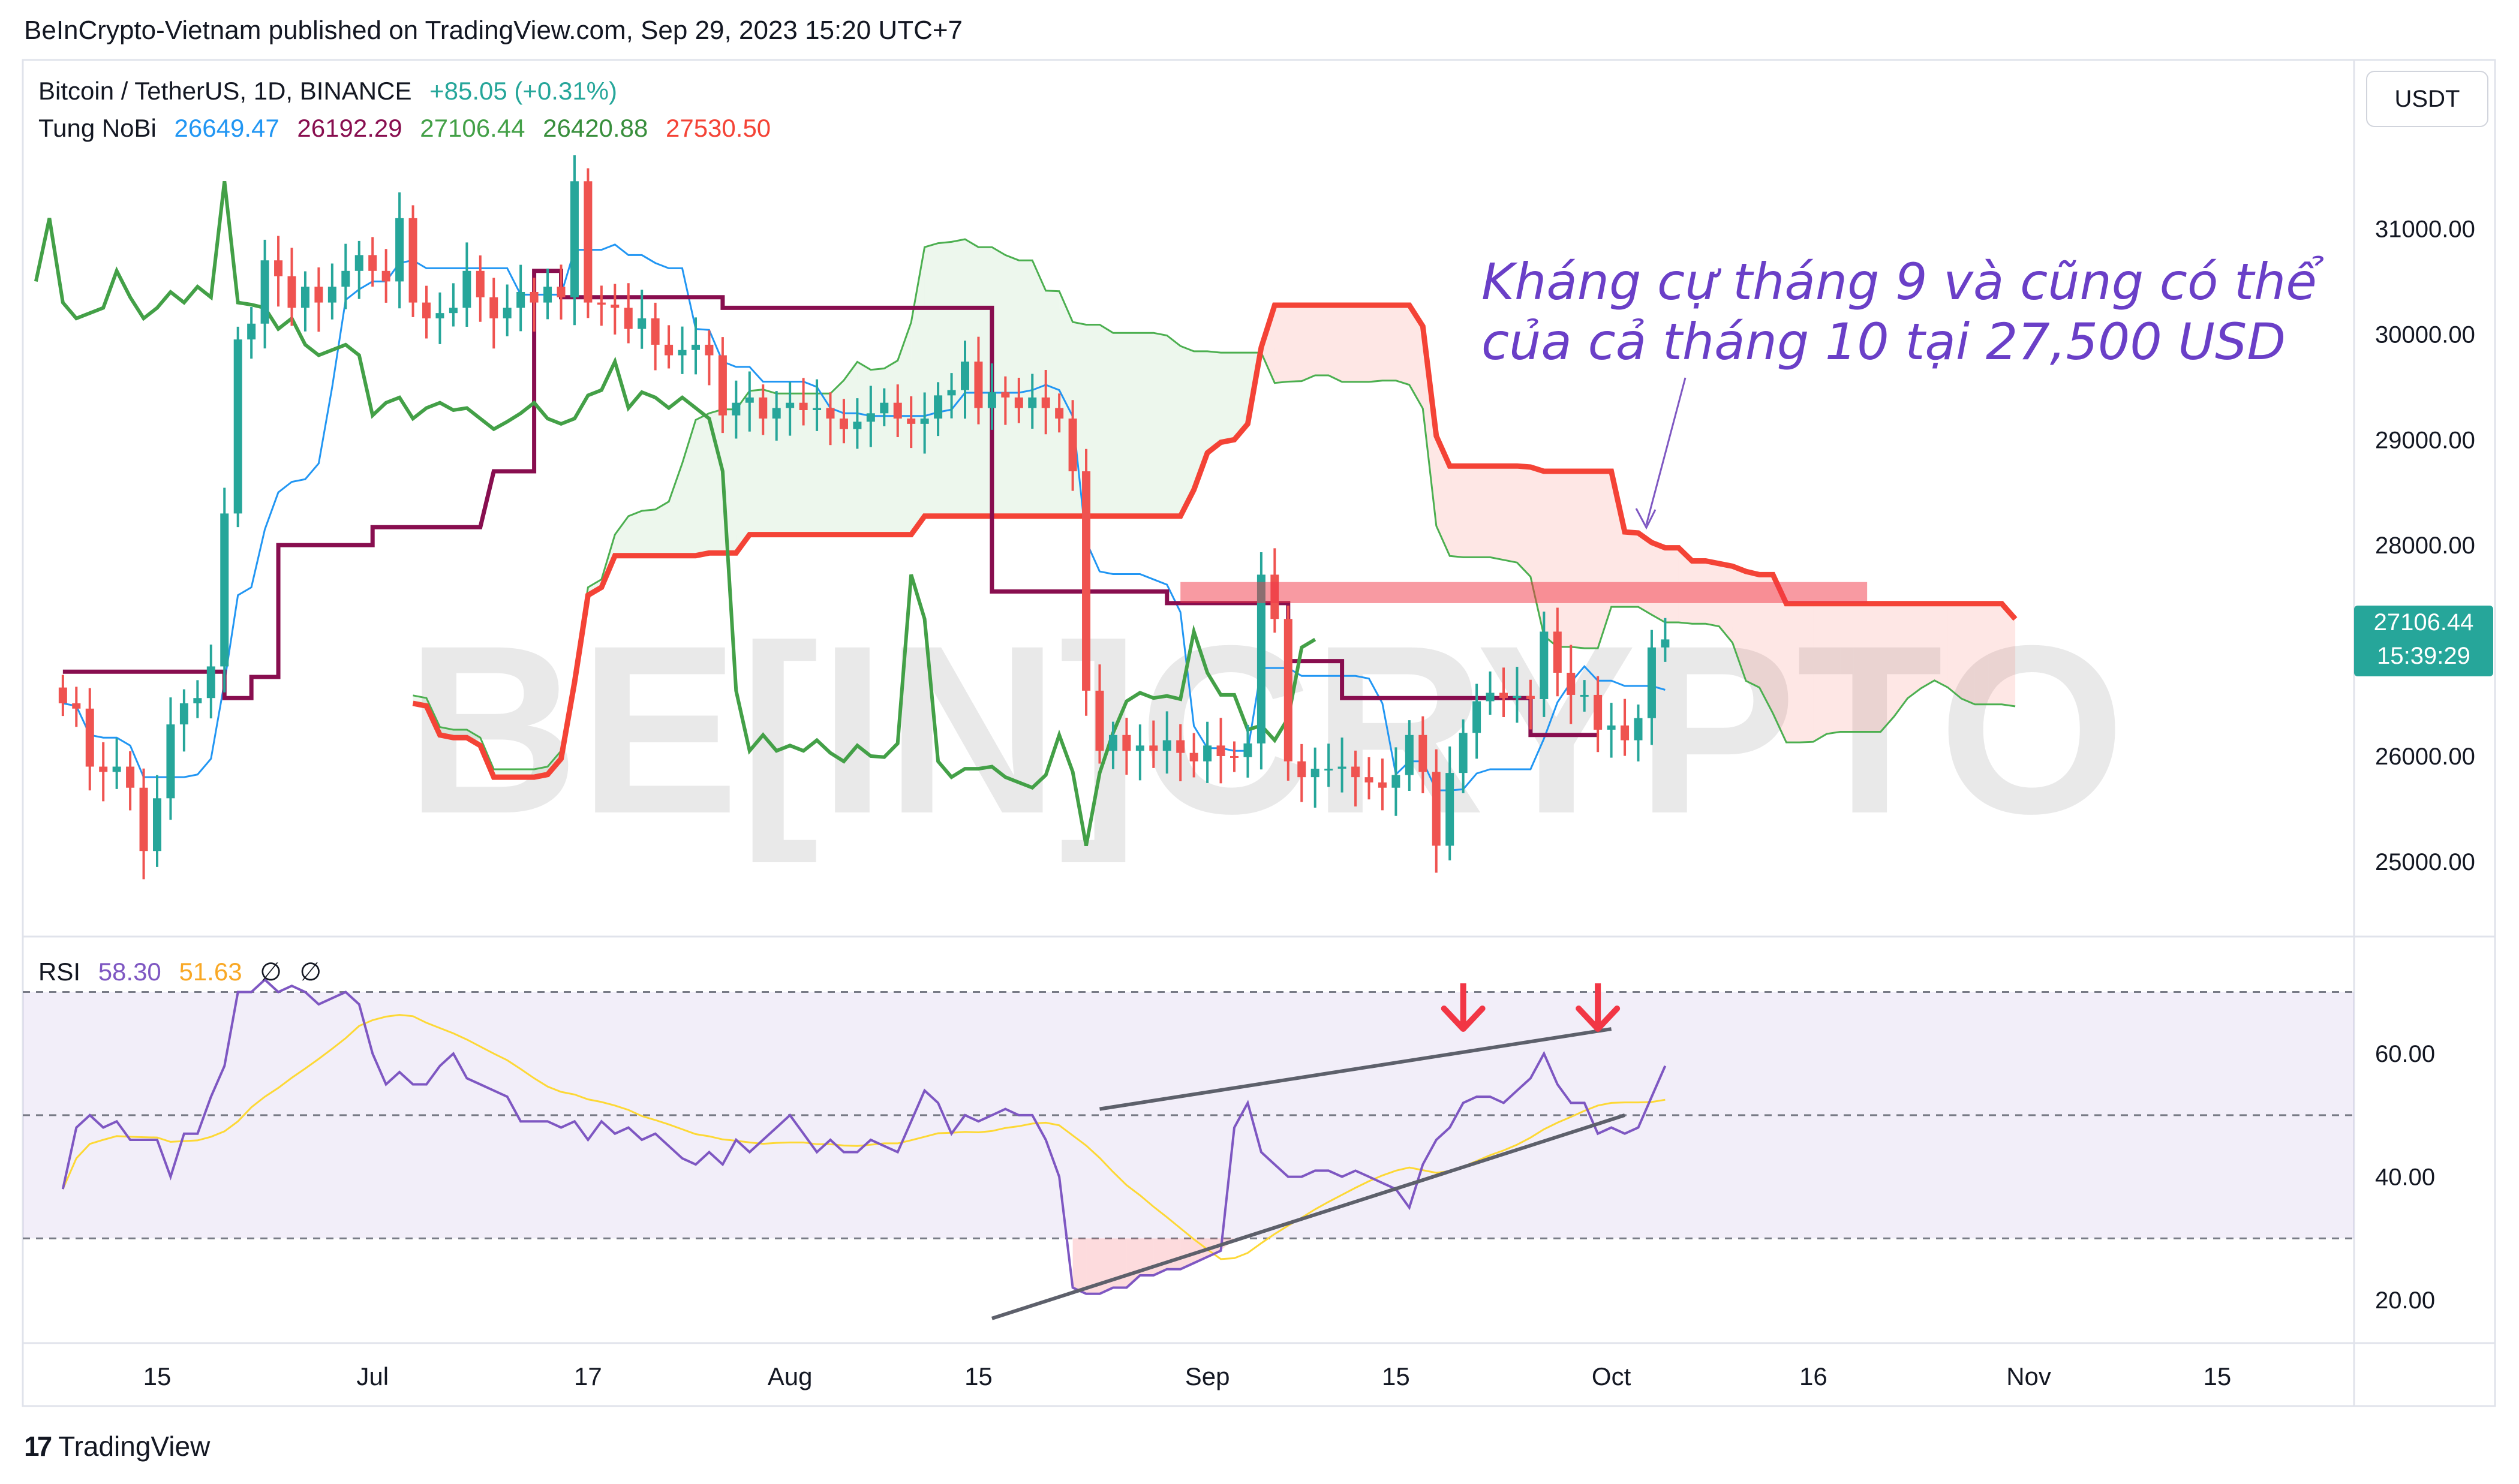 This screenshot has height=1484, width=2519. What do you see at coordinates (978, 1376) in the screenshot?
I see `time-axis-tick-label: 15` at bounding box center [978, 1376].